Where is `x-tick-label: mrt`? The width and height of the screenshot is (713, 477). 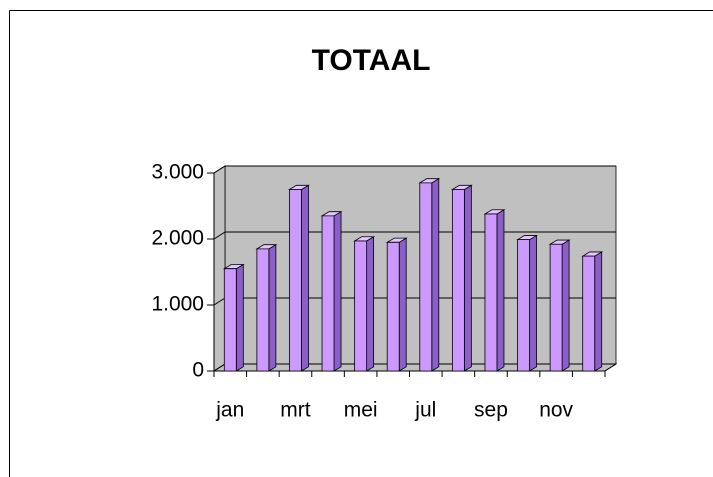
x-tick-label: mrt is located at coordinates (295, 410).